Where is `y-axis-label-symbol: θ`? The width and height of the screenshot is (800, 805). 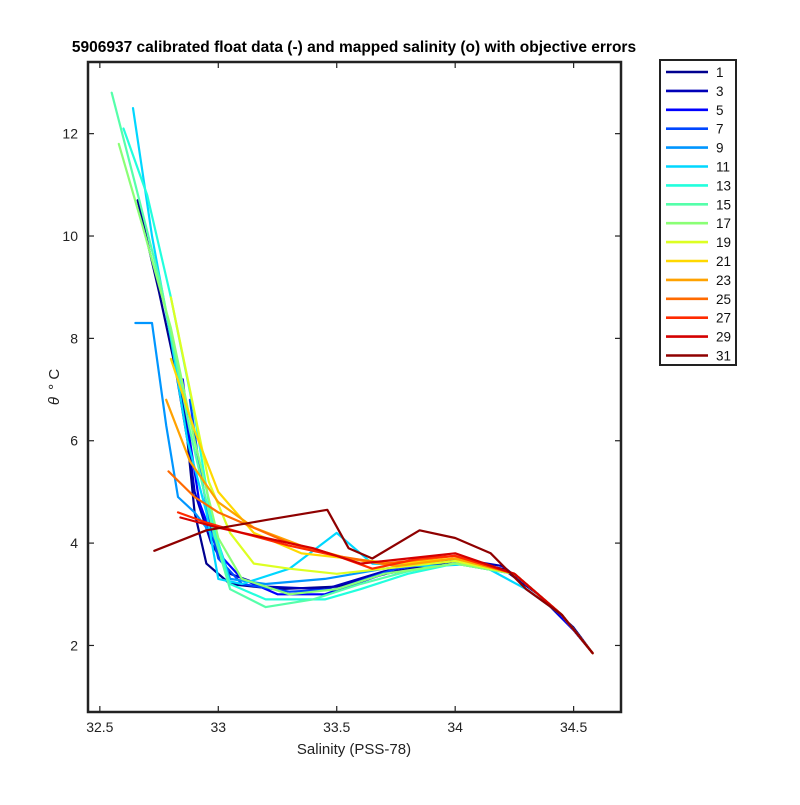
y-axis-label-symbol: θ is located at coordinates (54, 401).